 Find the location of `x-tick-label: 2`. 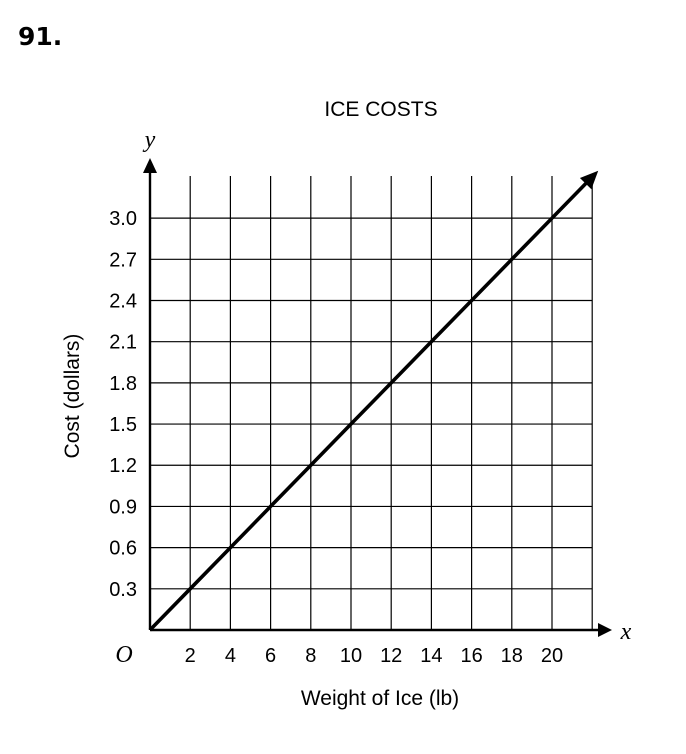

x-tick-label: 2 is located at coordinates (190, 656).